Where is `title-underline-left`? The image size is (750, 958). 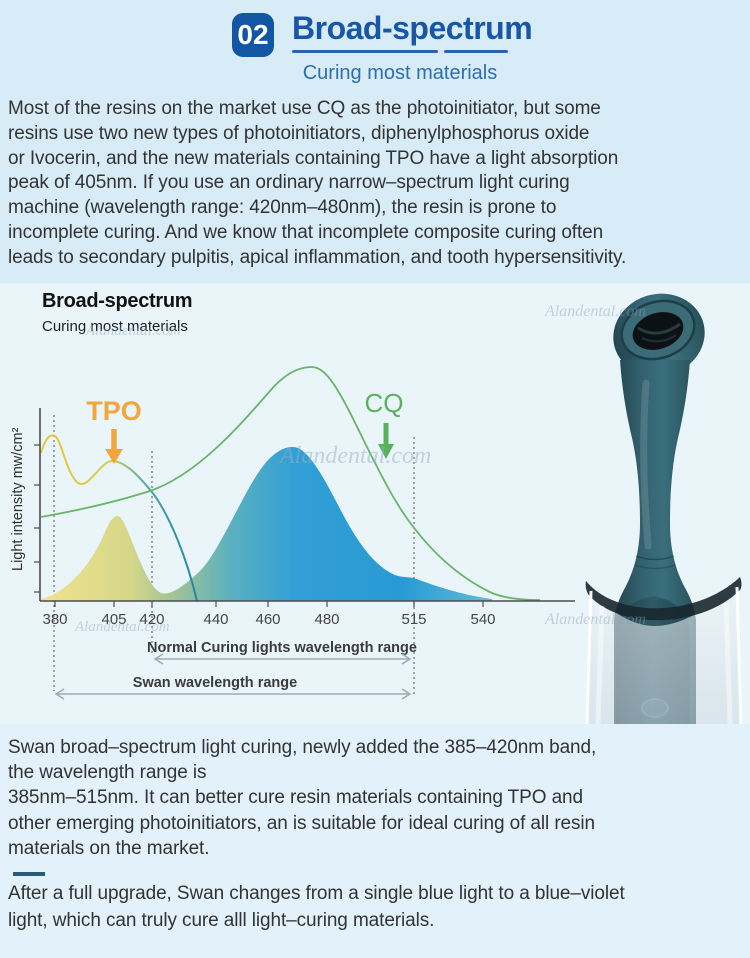 title-underline-left is located at coordinates (365, 51).